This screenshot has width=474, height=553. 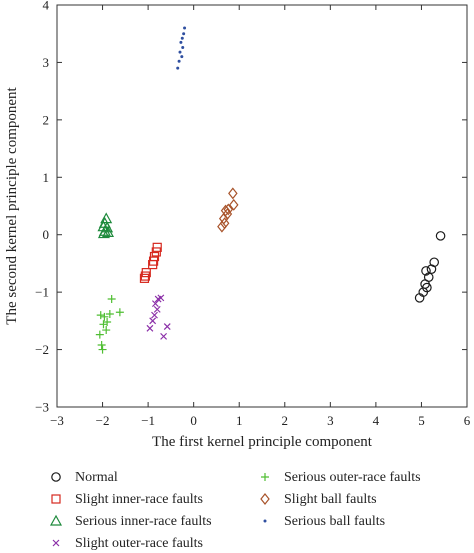 What do you see at coordinates (46, 177) in the screenshot?
I see `y-tick-label: 1` at bounding box center [46, 177].